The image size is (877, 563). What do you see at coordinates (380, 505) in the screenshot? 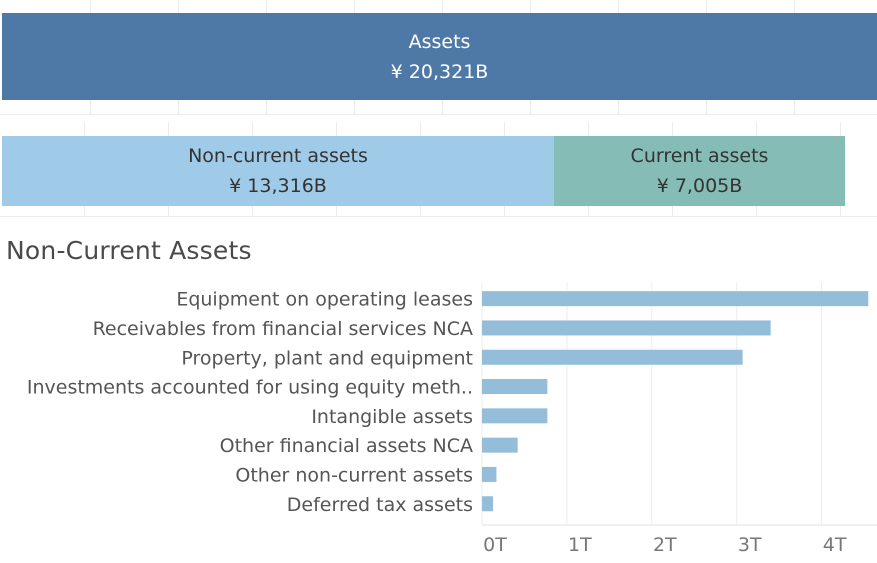
I see `category-label: Deferred tax assets` at bounding box center [380, 505].